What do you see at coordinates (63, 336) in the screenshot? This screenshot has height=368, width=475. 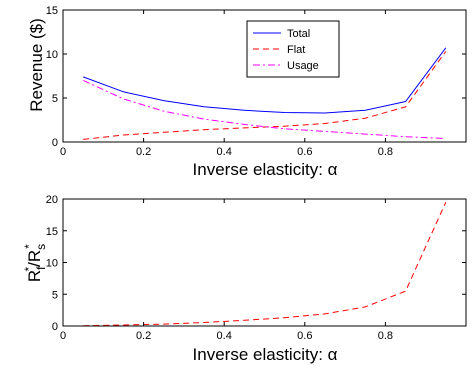 I see `ratio-x-tick-label: 0` at bounding box center [63, 336].